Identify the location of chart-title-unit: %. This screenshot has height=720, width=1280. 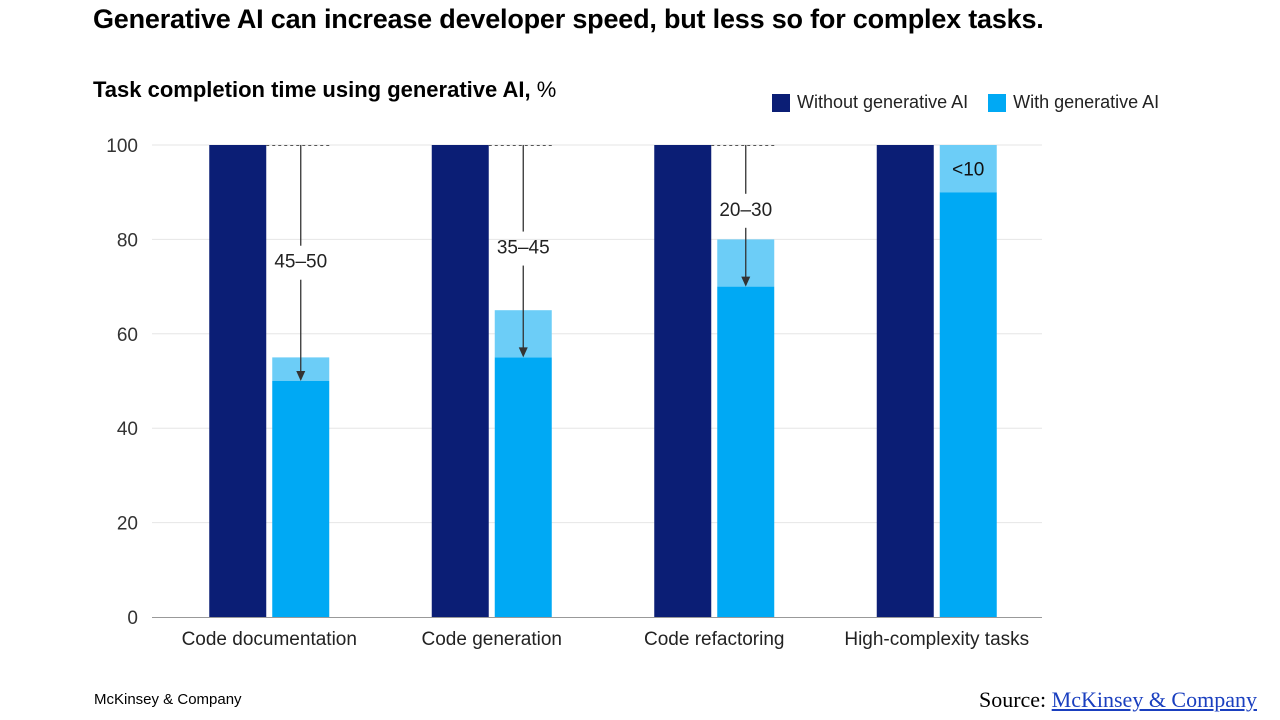
(546, 89).